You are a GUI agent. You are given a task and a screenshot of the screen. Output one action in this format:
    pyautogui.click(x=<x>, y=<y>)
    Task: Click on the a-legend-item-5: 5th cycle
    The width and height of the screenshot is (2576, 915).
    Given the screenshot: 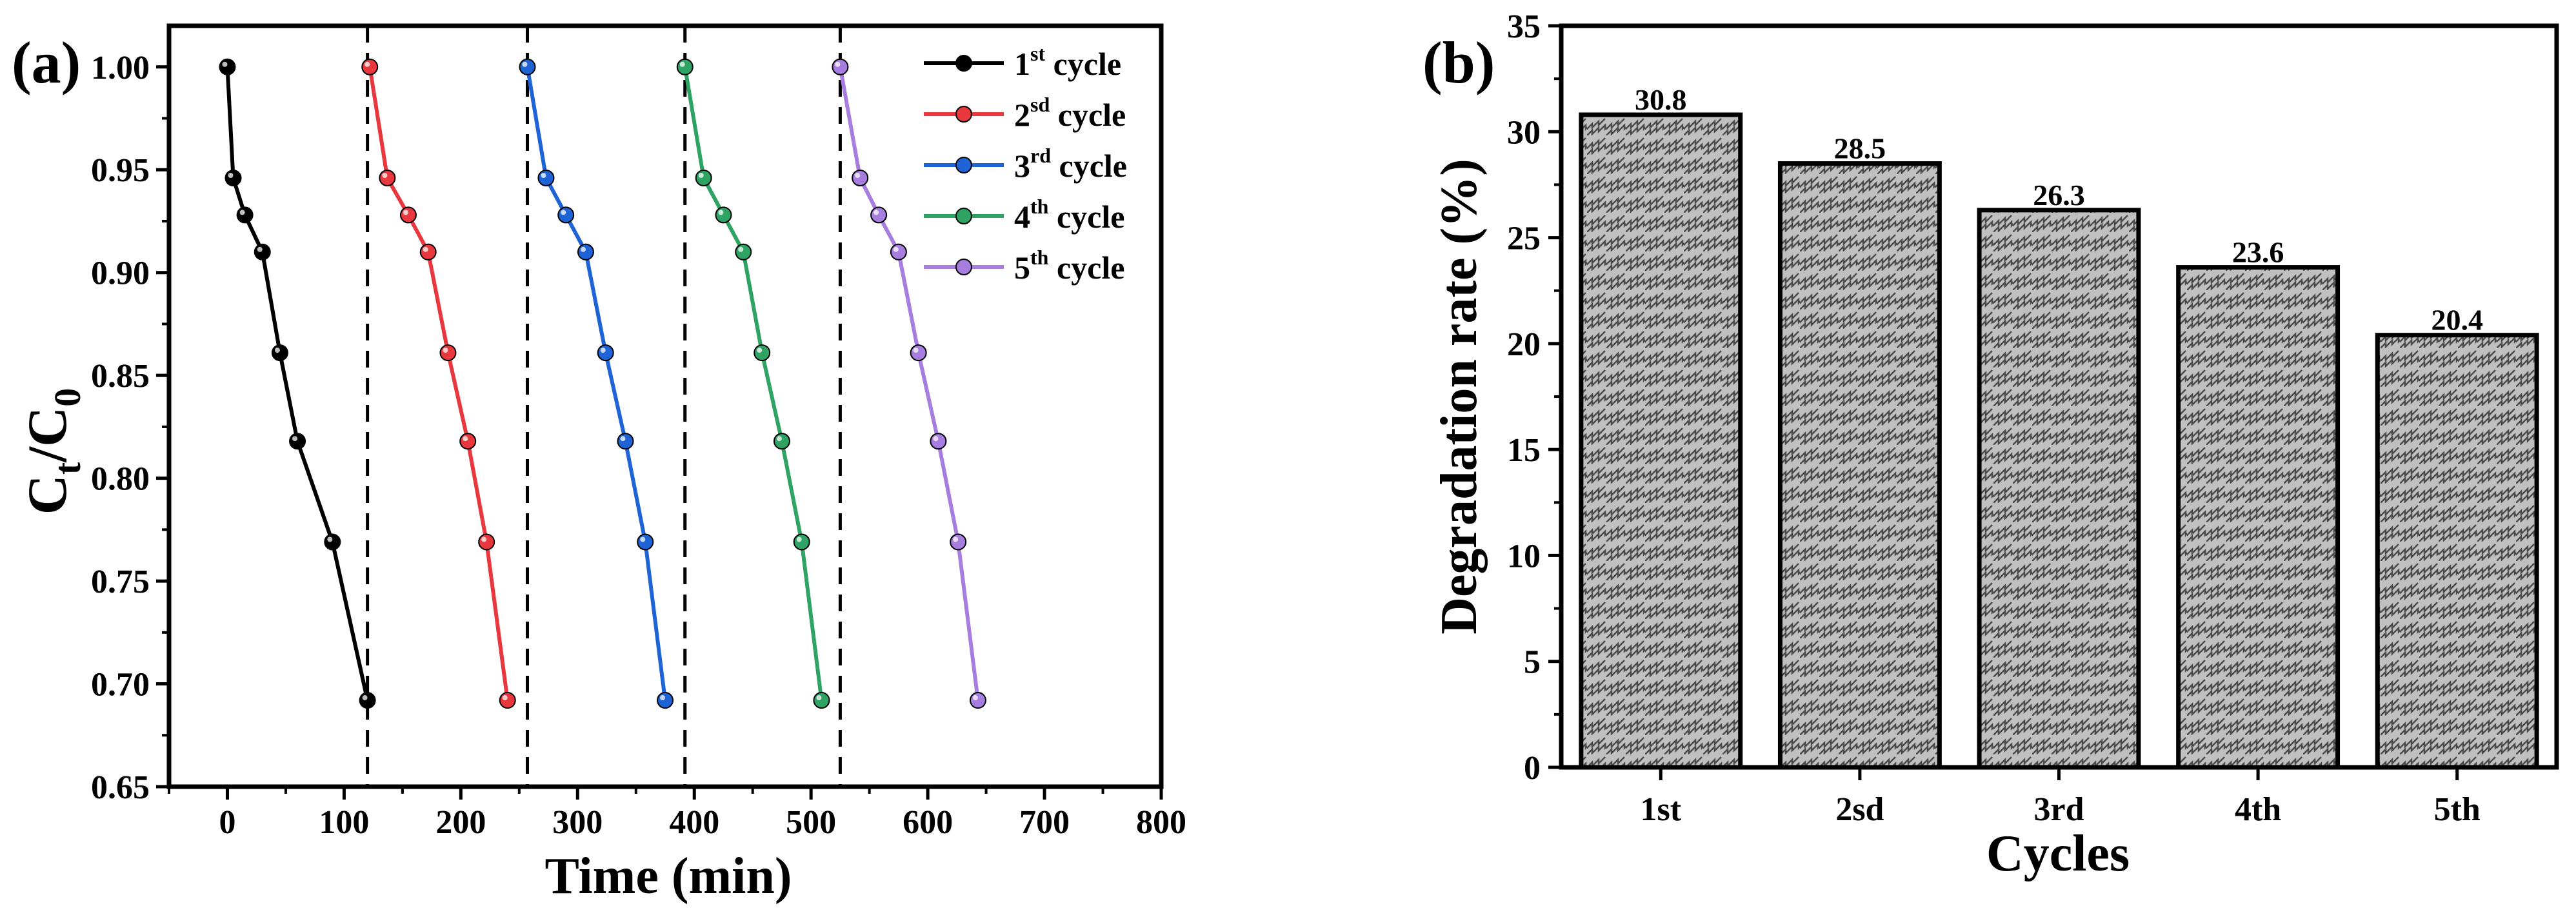 What is the action you would take?
    pyautogui.click(x=1024, y=266)
    